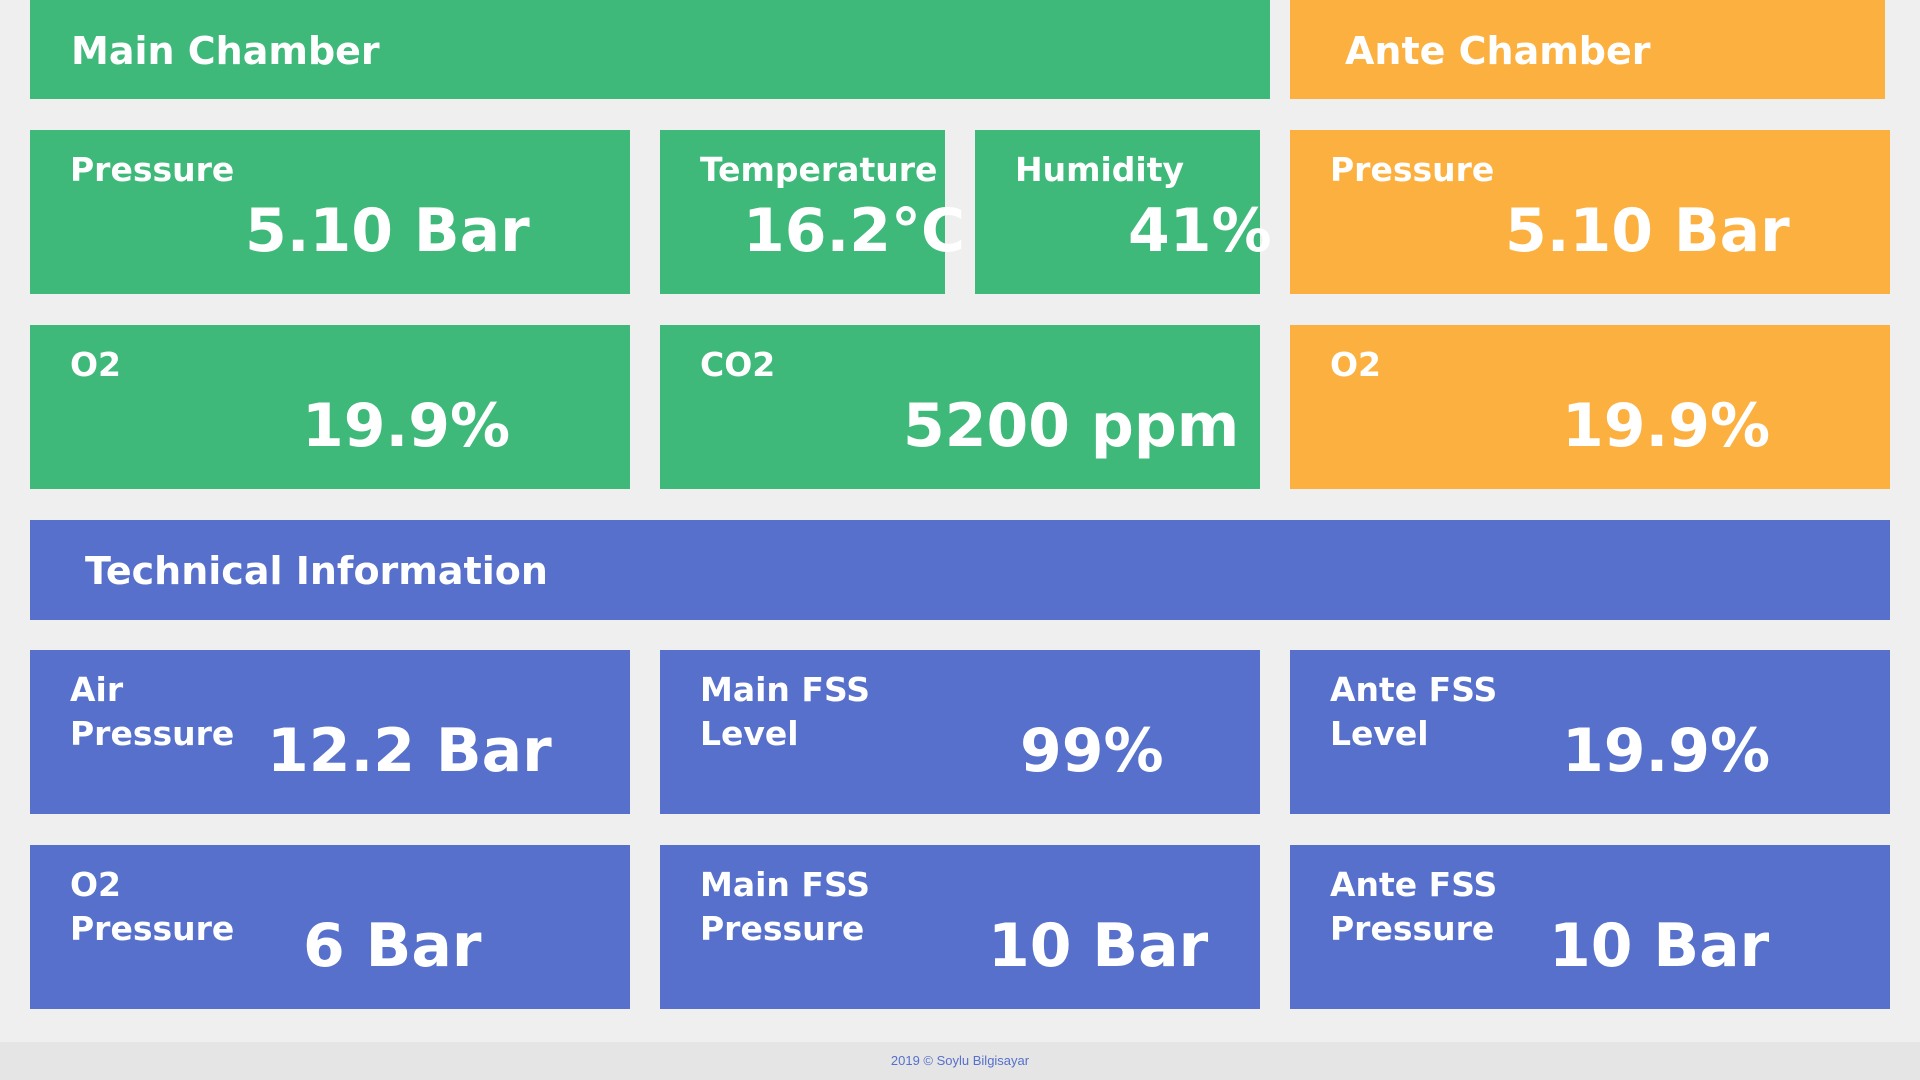 This screenshot has width=1920, height=1080. What do you see at coordinates (96, 364) in the screenshot?
I see `main-o2-label: O2` at bounding box center [96, 364].